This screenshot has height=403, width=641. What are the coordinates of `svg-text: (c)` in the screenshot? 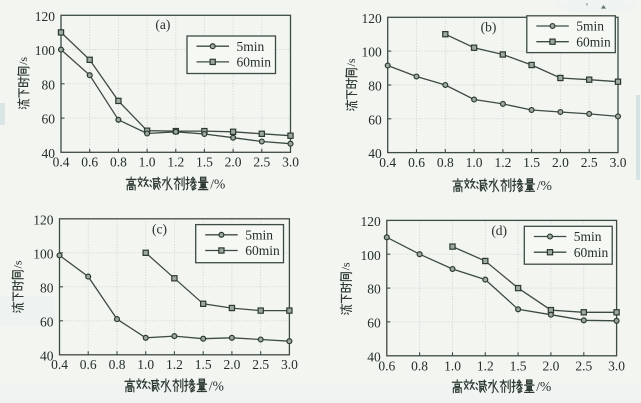 It's located at (159, 228).